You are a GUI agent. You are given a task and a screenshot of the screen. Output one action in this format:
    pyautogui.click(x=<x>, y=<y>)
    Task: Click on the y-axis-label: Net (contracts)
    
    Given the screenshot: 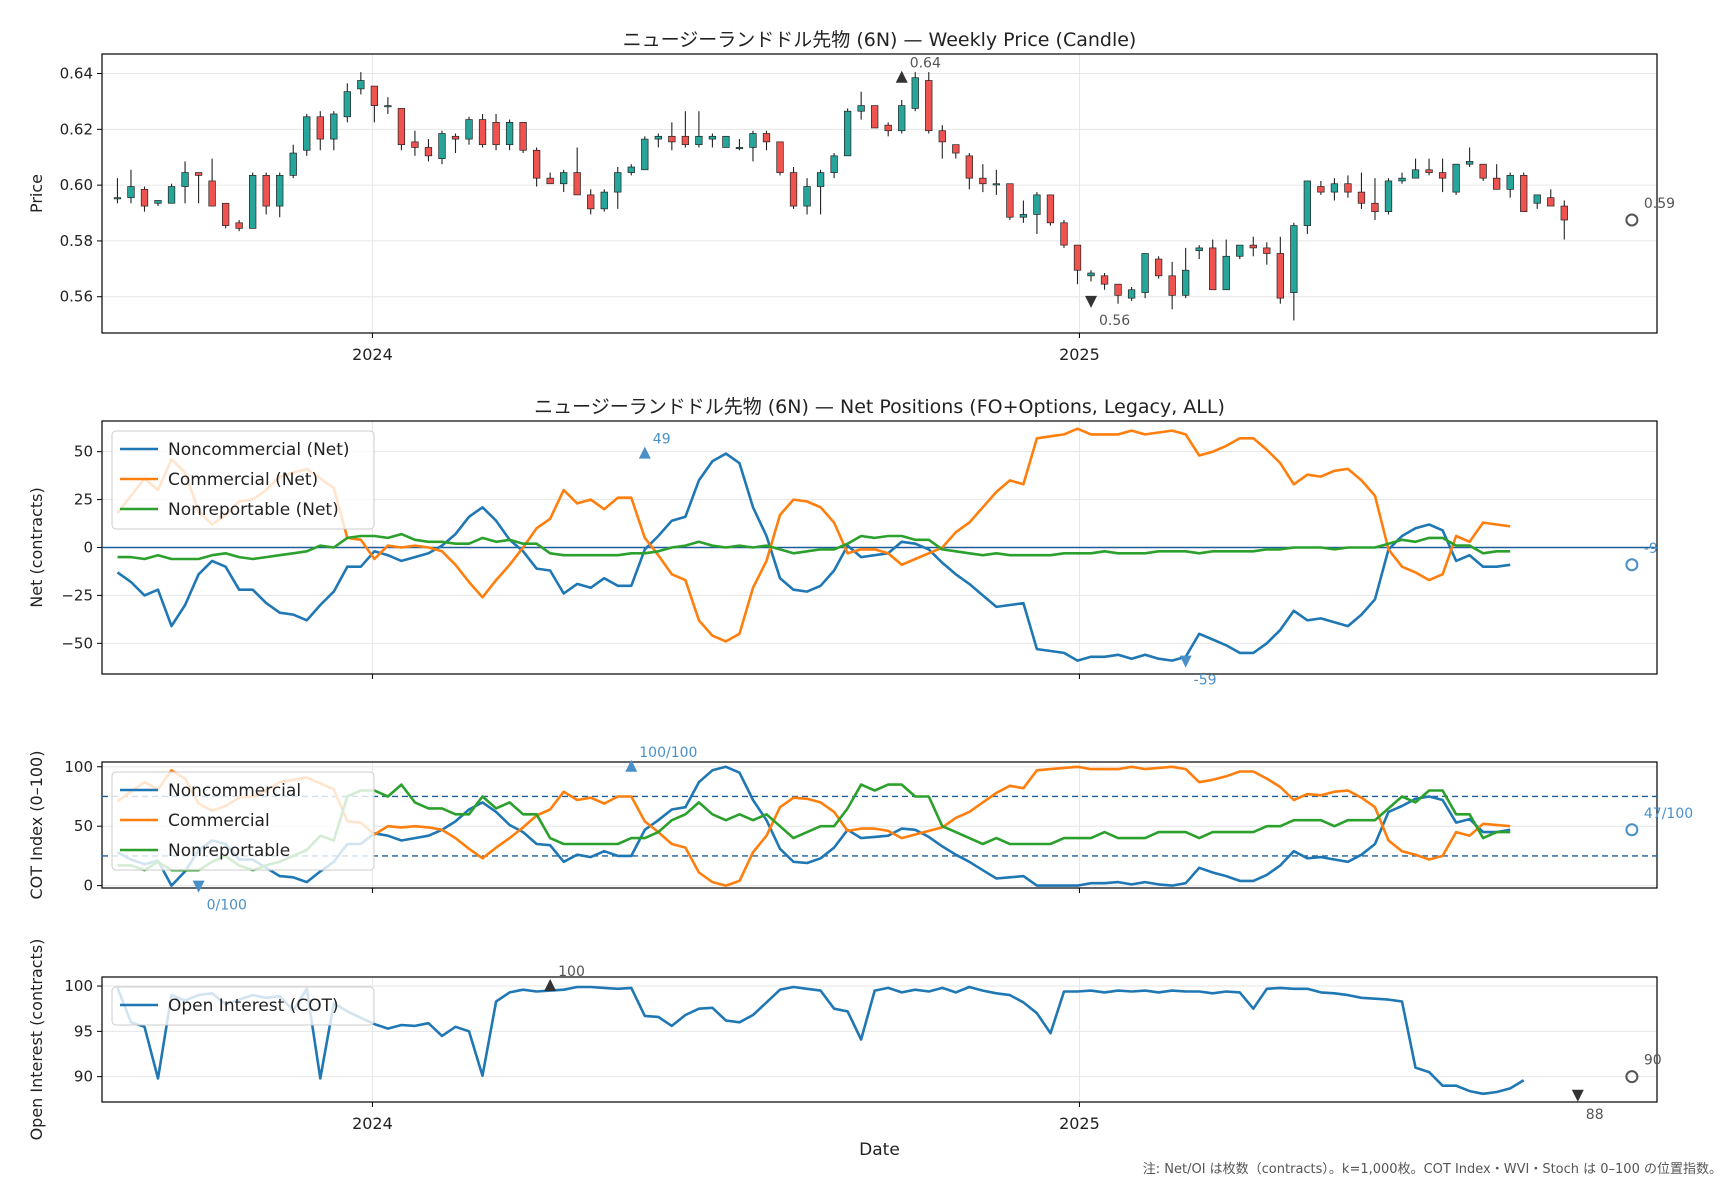 What is the action you would take?
    pyautogui.click(x=36, y=547)
    